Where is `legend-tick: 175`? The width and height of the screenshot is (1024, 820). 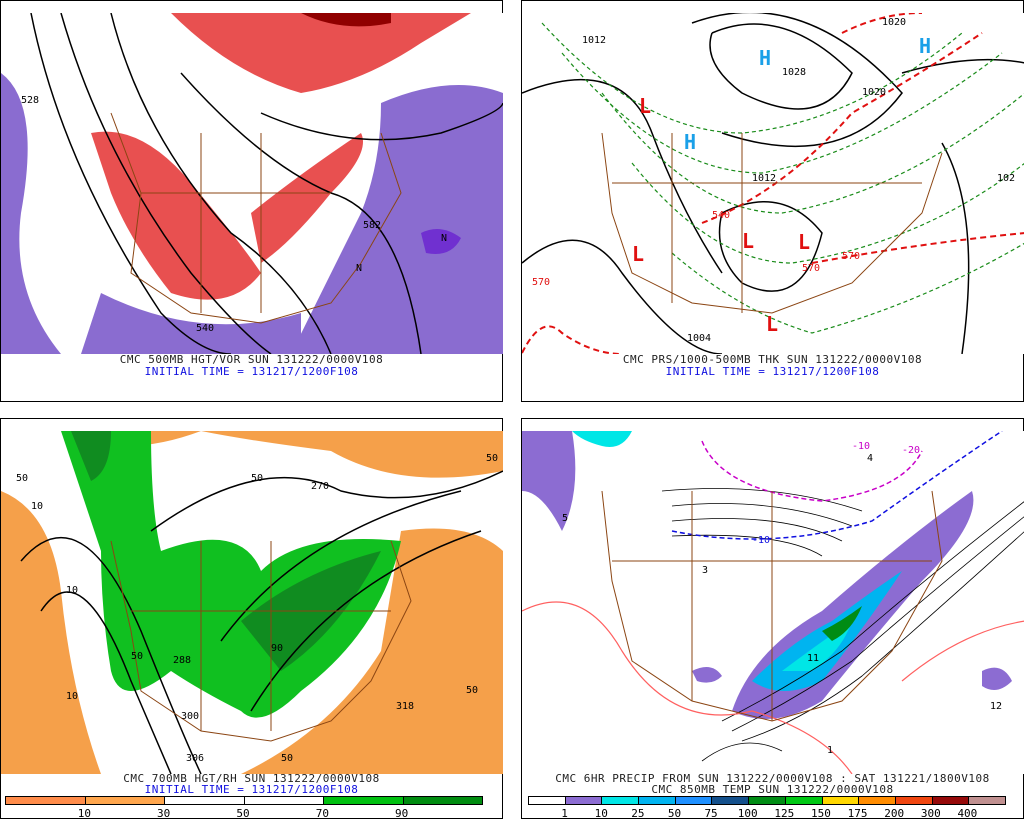
legend-tick: 175 is located at coordinates (857, 813).